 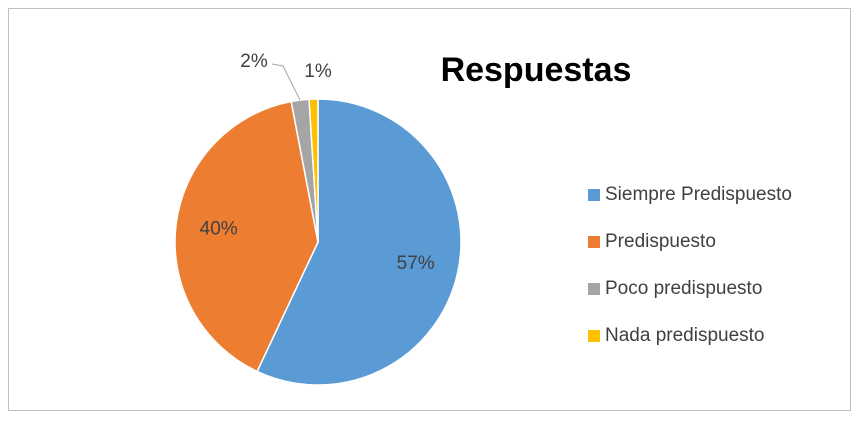 I want to click on legend-label: Siempre Predispuesto, so click(x=698, y=194).